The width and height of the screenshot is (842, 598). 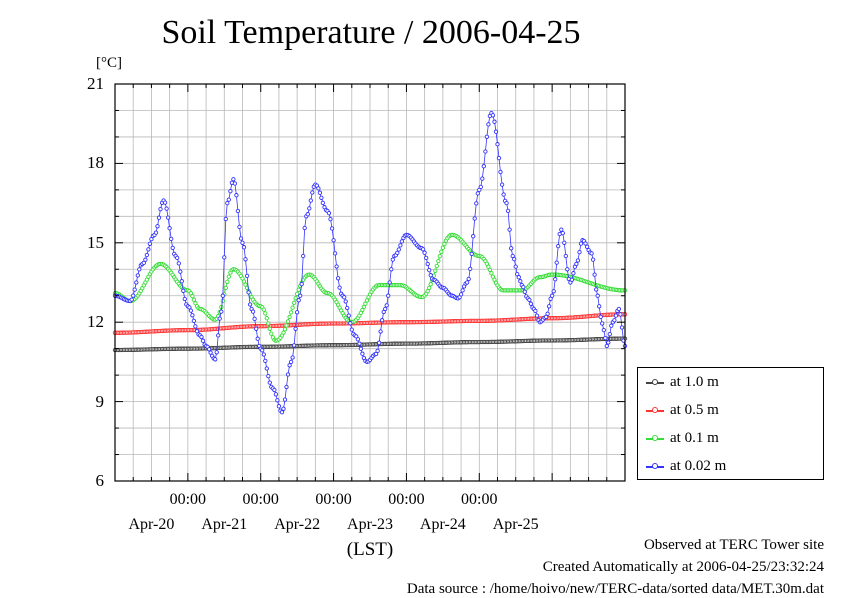 I want to click on legend-label: at 0.1 m, so click(x=694, y=438).